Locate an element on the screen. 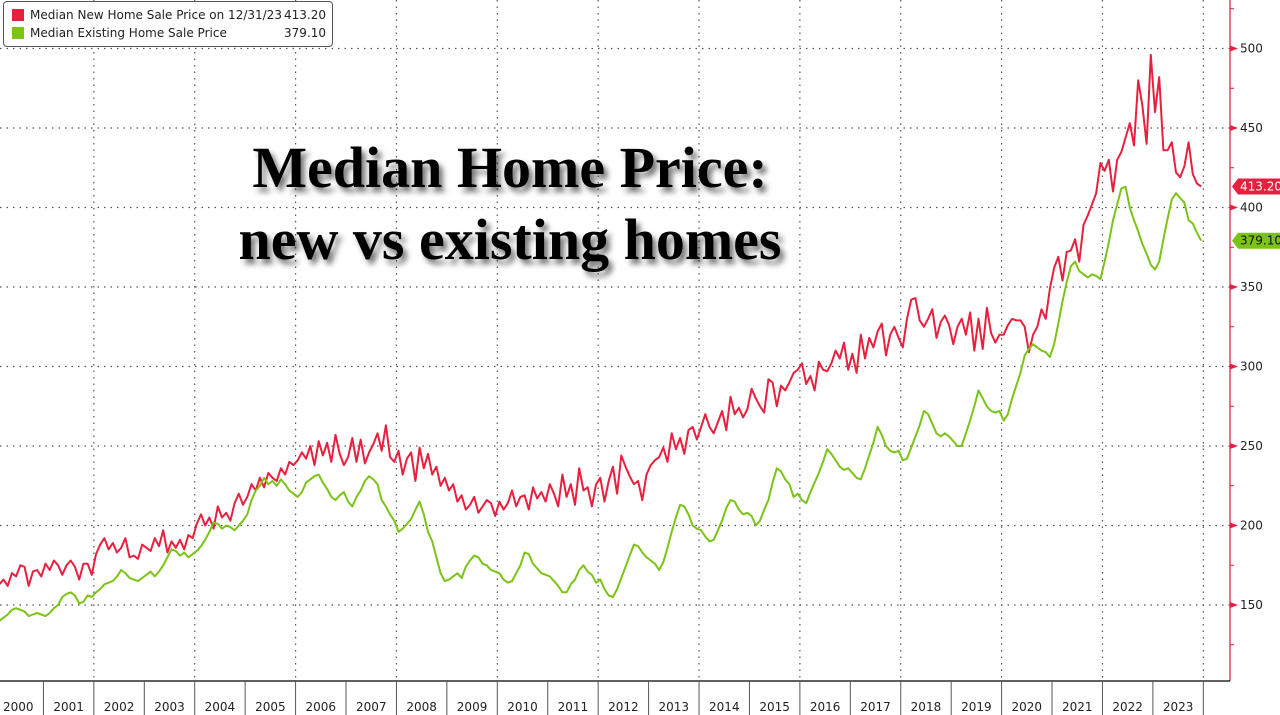 The height and width of the screenshot is (715, 1280). legend-item-existing-home: Median Existing Home Sale Price 379.10 is located at coordinates (169, 33).